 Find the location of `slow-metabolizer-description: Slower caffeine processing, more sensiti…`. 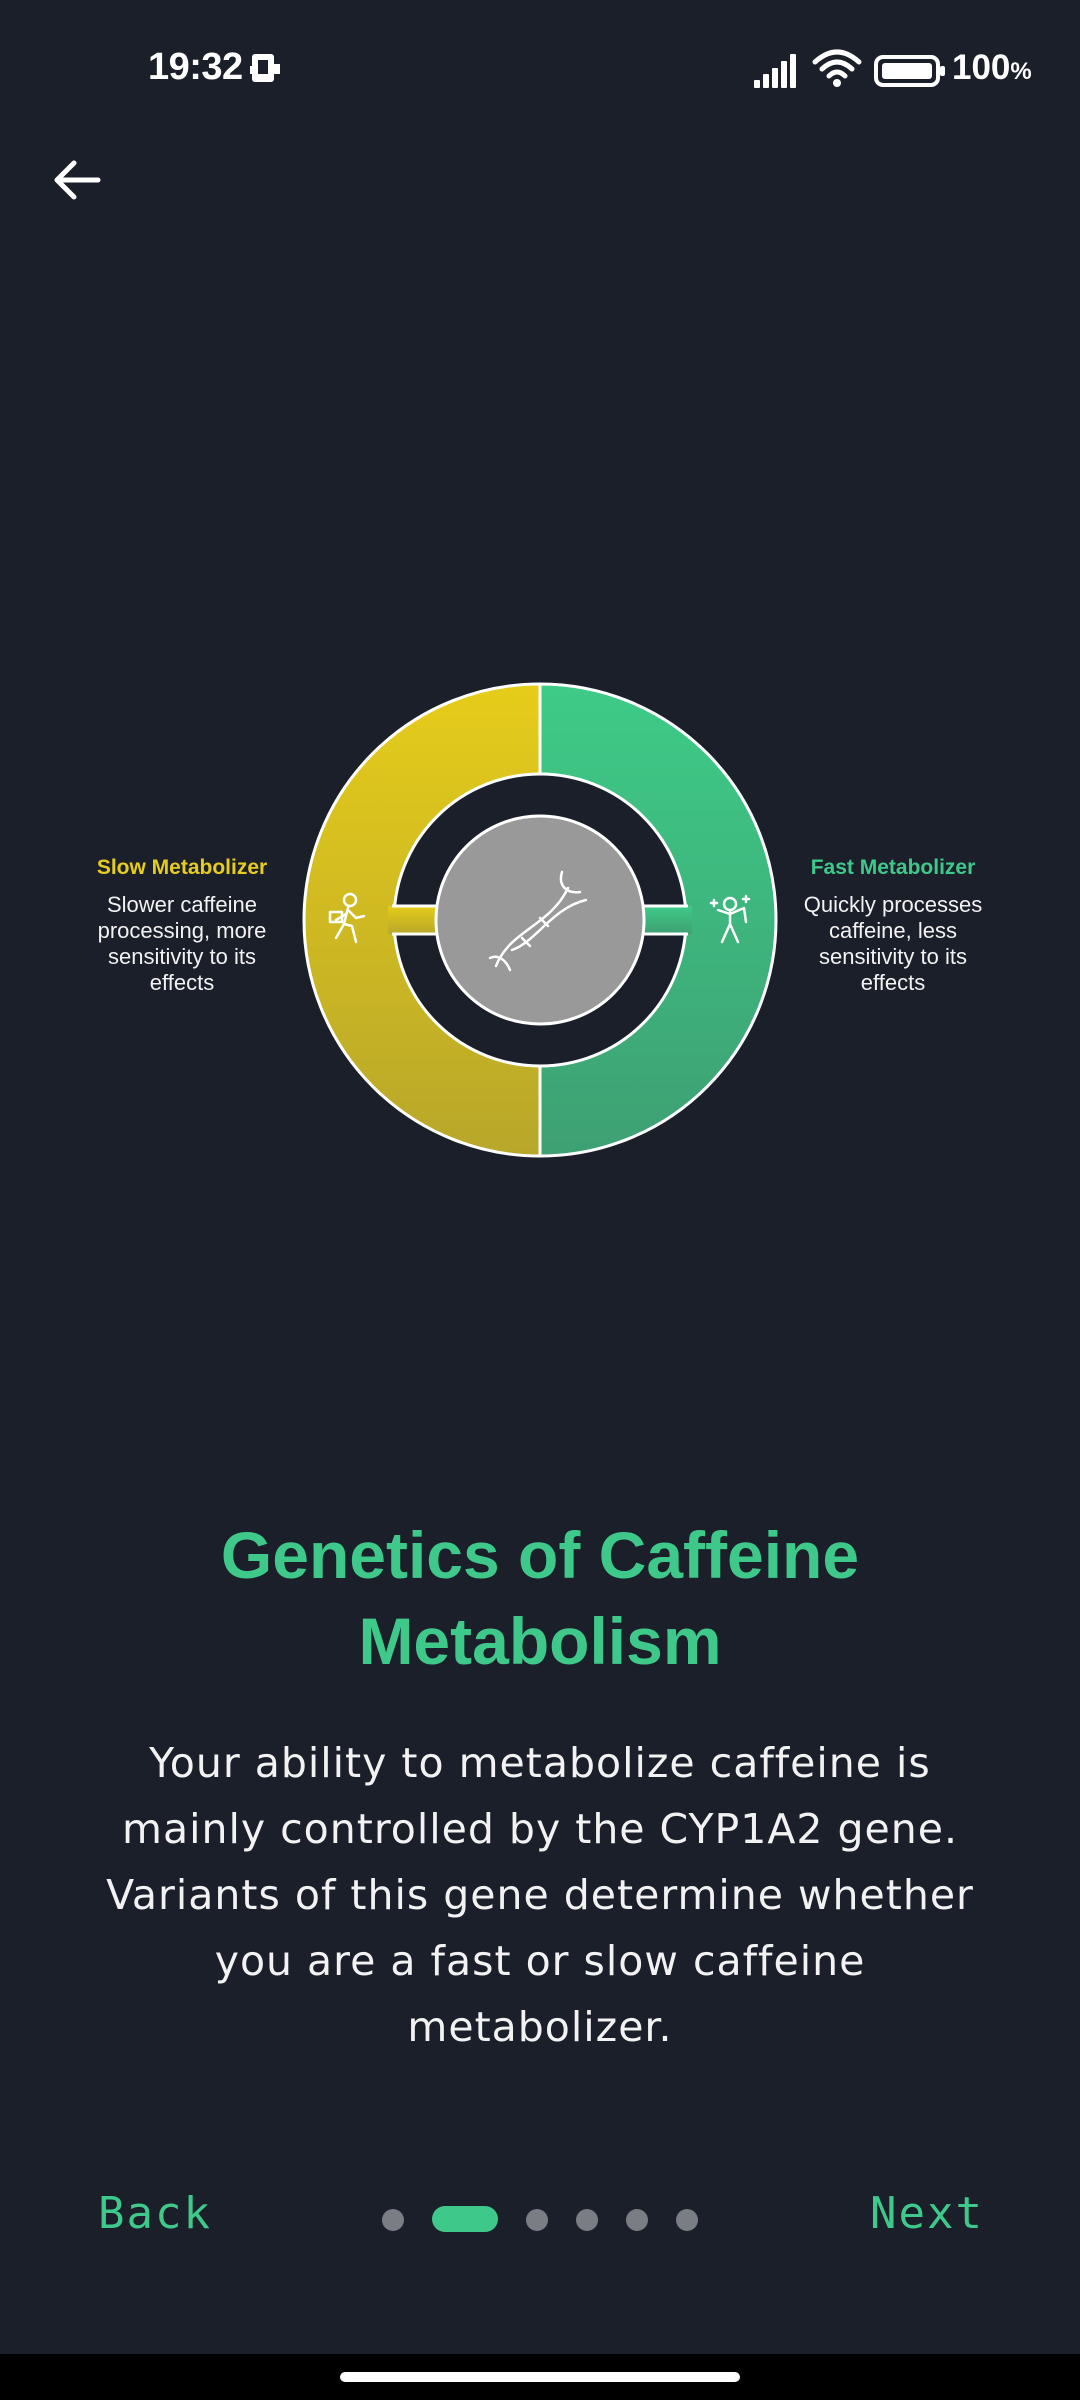

slow-metabolizer-description: Slower caffeine processing, more sensiti… is located at coordinates (182, 943).